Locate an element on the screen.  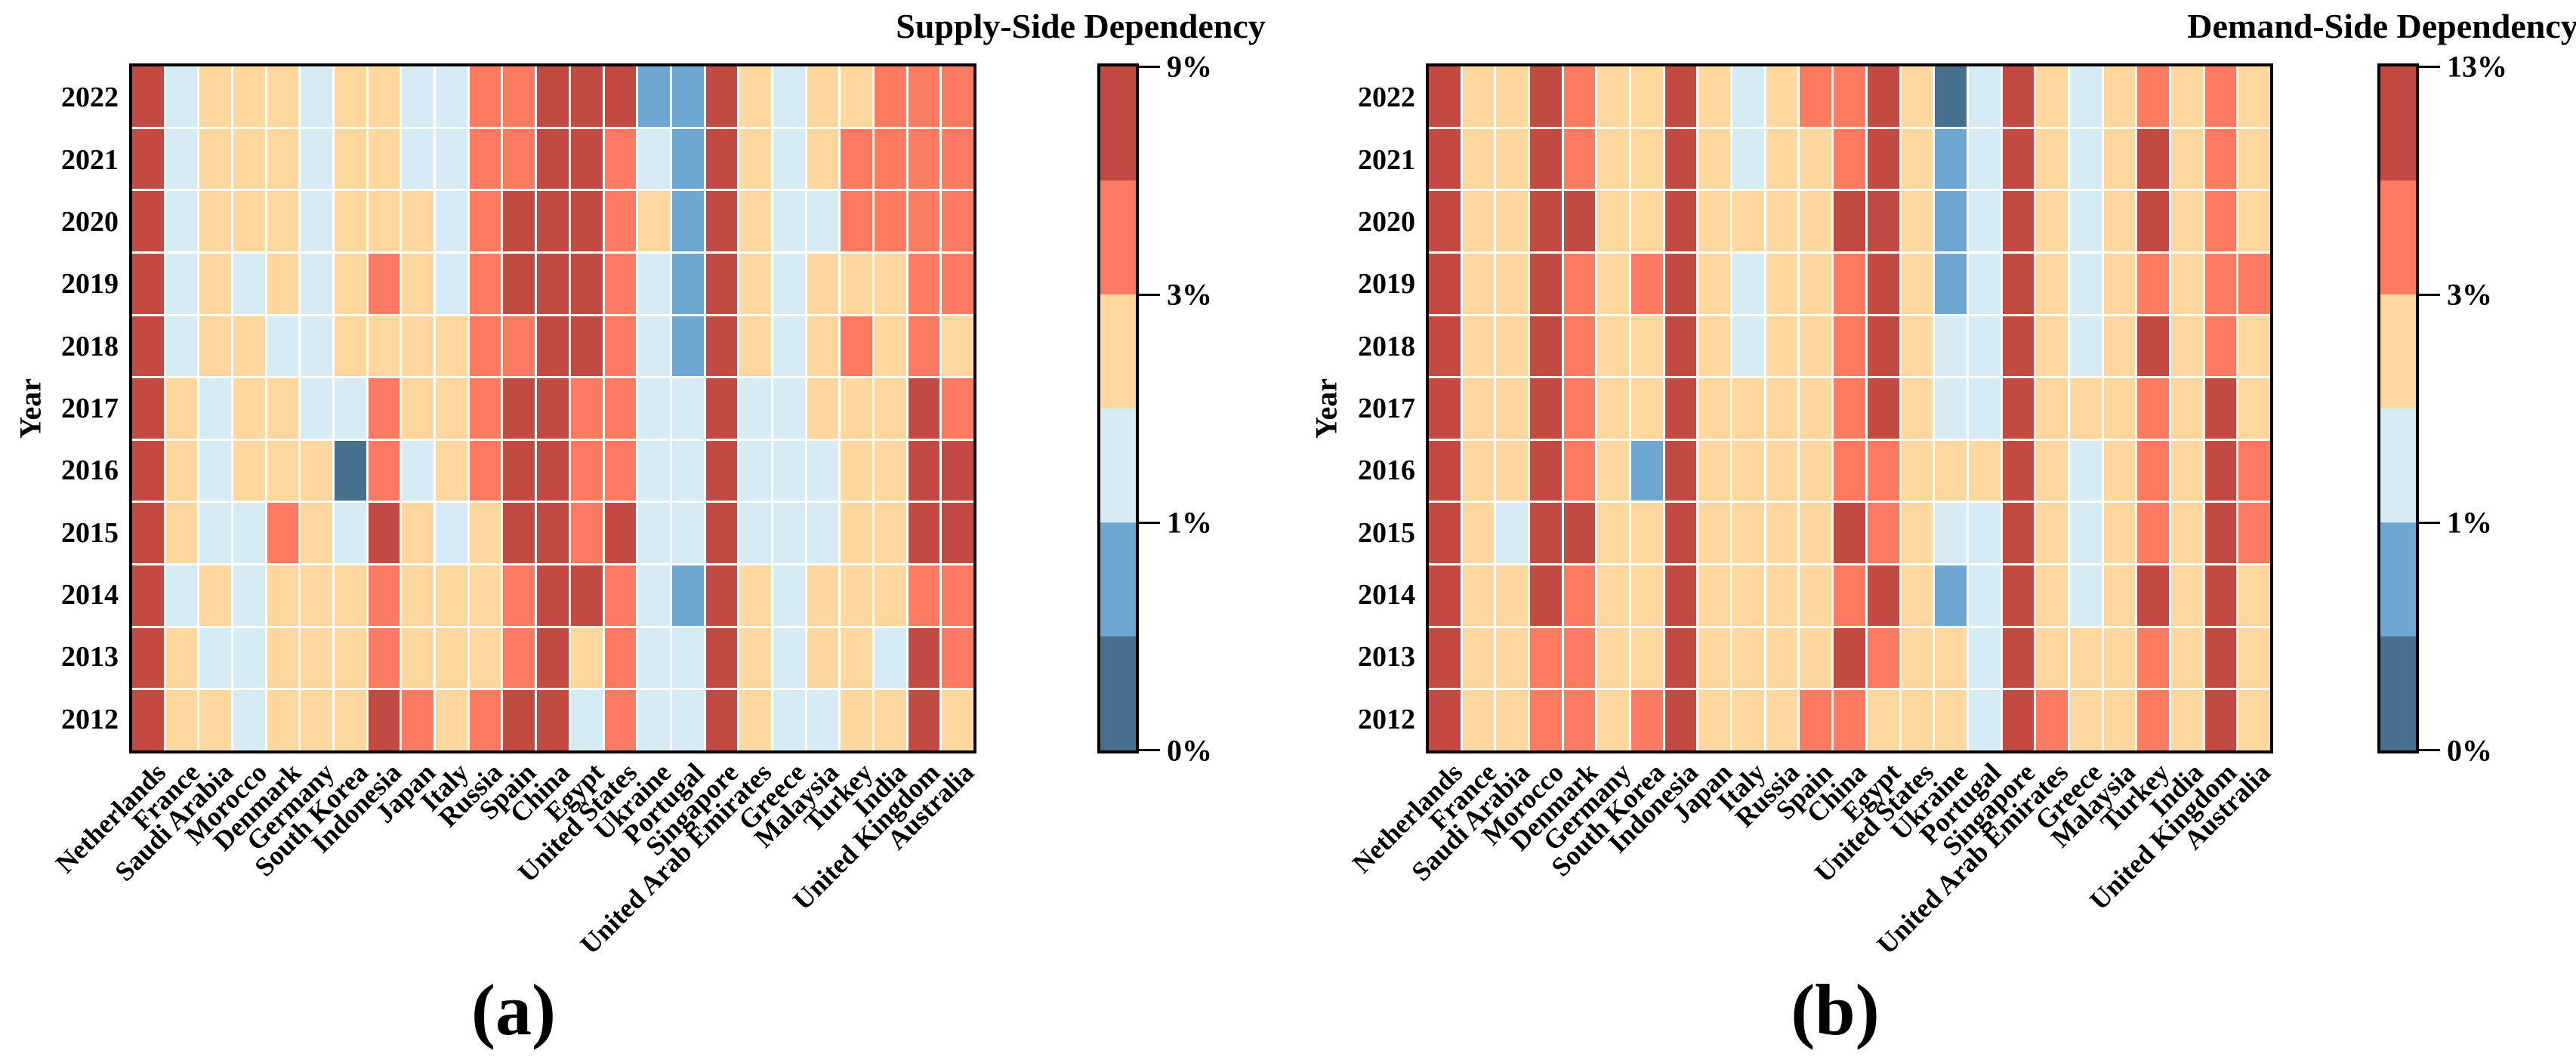
colorbar-tick-label: 3% is located at coordinates (1189, 294).